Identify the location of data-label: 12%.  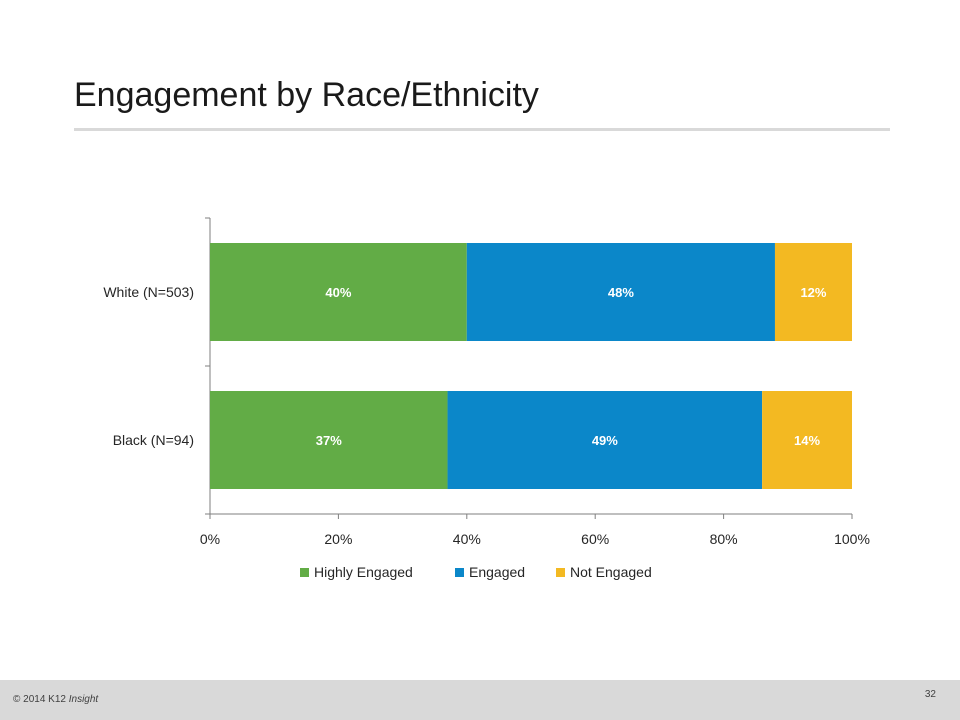
(813, 292).